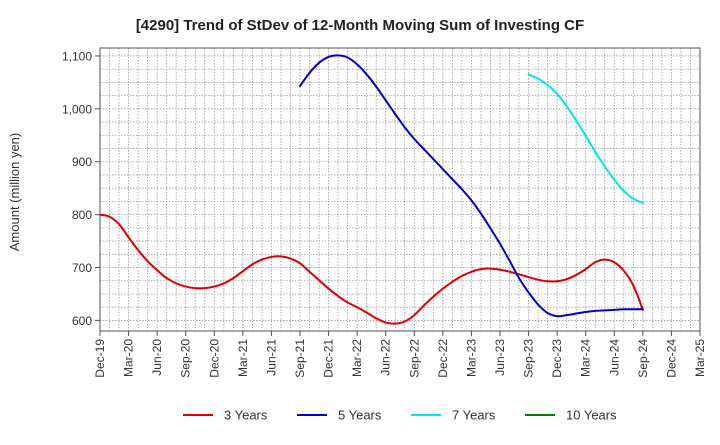 The height and width of the screenshot is (445, 720). Describe the element at coordinates (300, 358) in the screenshot. I see `x-tick-label: Sep-21` at that location.